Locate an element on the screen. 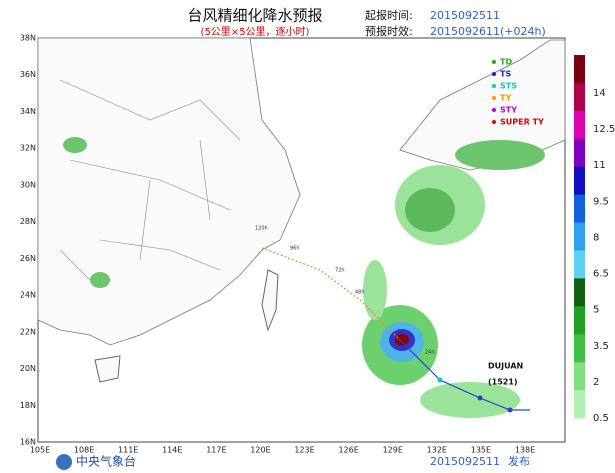 Image resolution: width=615 pixels, height=473 pixels. track-label: 24h is located at coordinates (430, 353).